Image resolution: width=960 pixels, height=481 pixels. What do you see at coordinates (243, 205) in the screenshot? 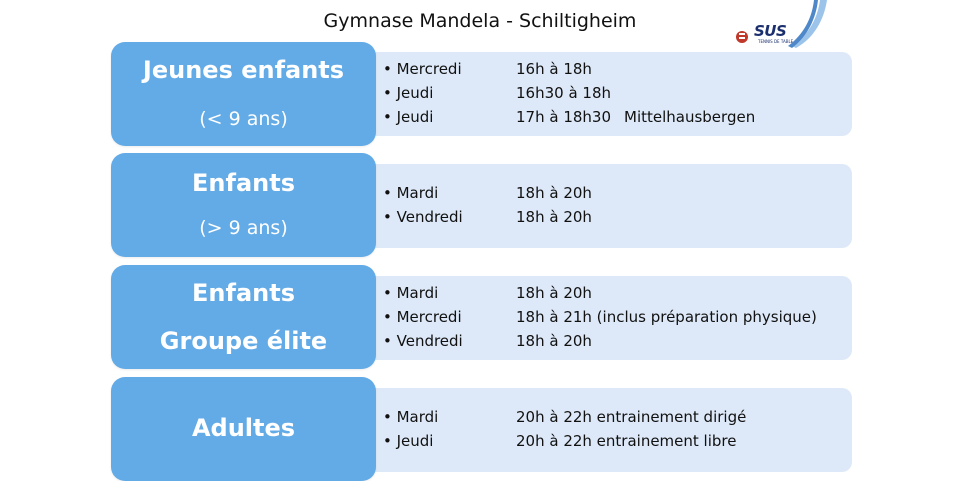
I see `group-label: Enfants (> 9 ans)` at bounding box center [243, 205].